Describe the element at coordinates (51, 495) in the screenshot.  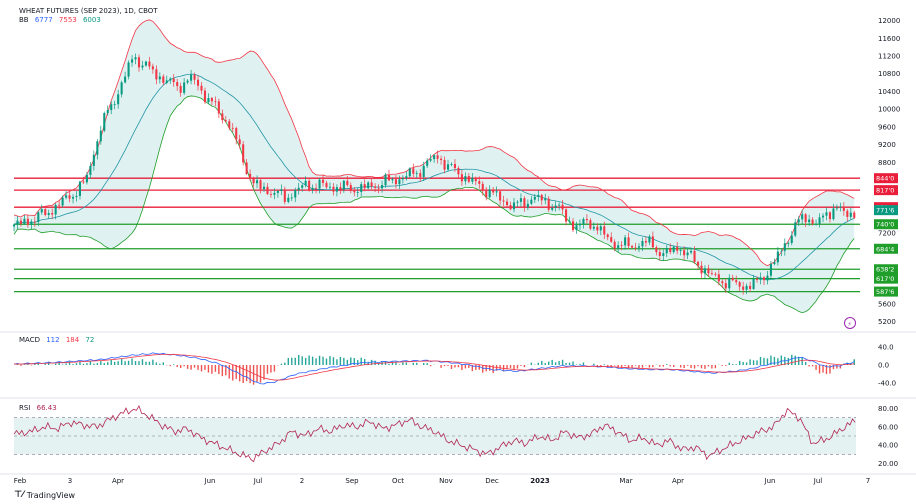
I see `tradingview-label: TradingView` at that location.